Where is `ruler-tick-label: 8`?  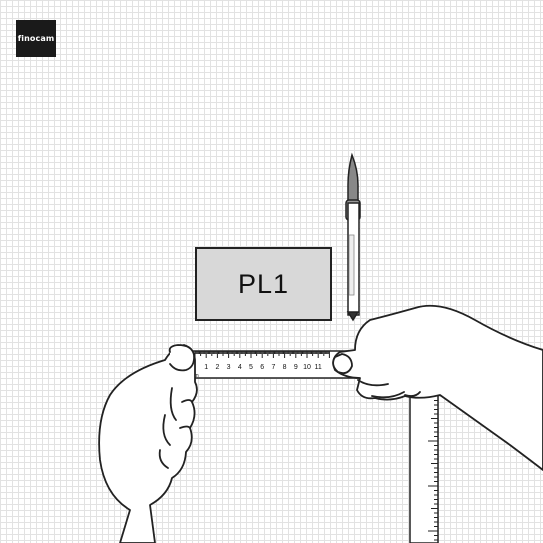 ruler-tick-label: 8 is located at coordinates (285, 367).